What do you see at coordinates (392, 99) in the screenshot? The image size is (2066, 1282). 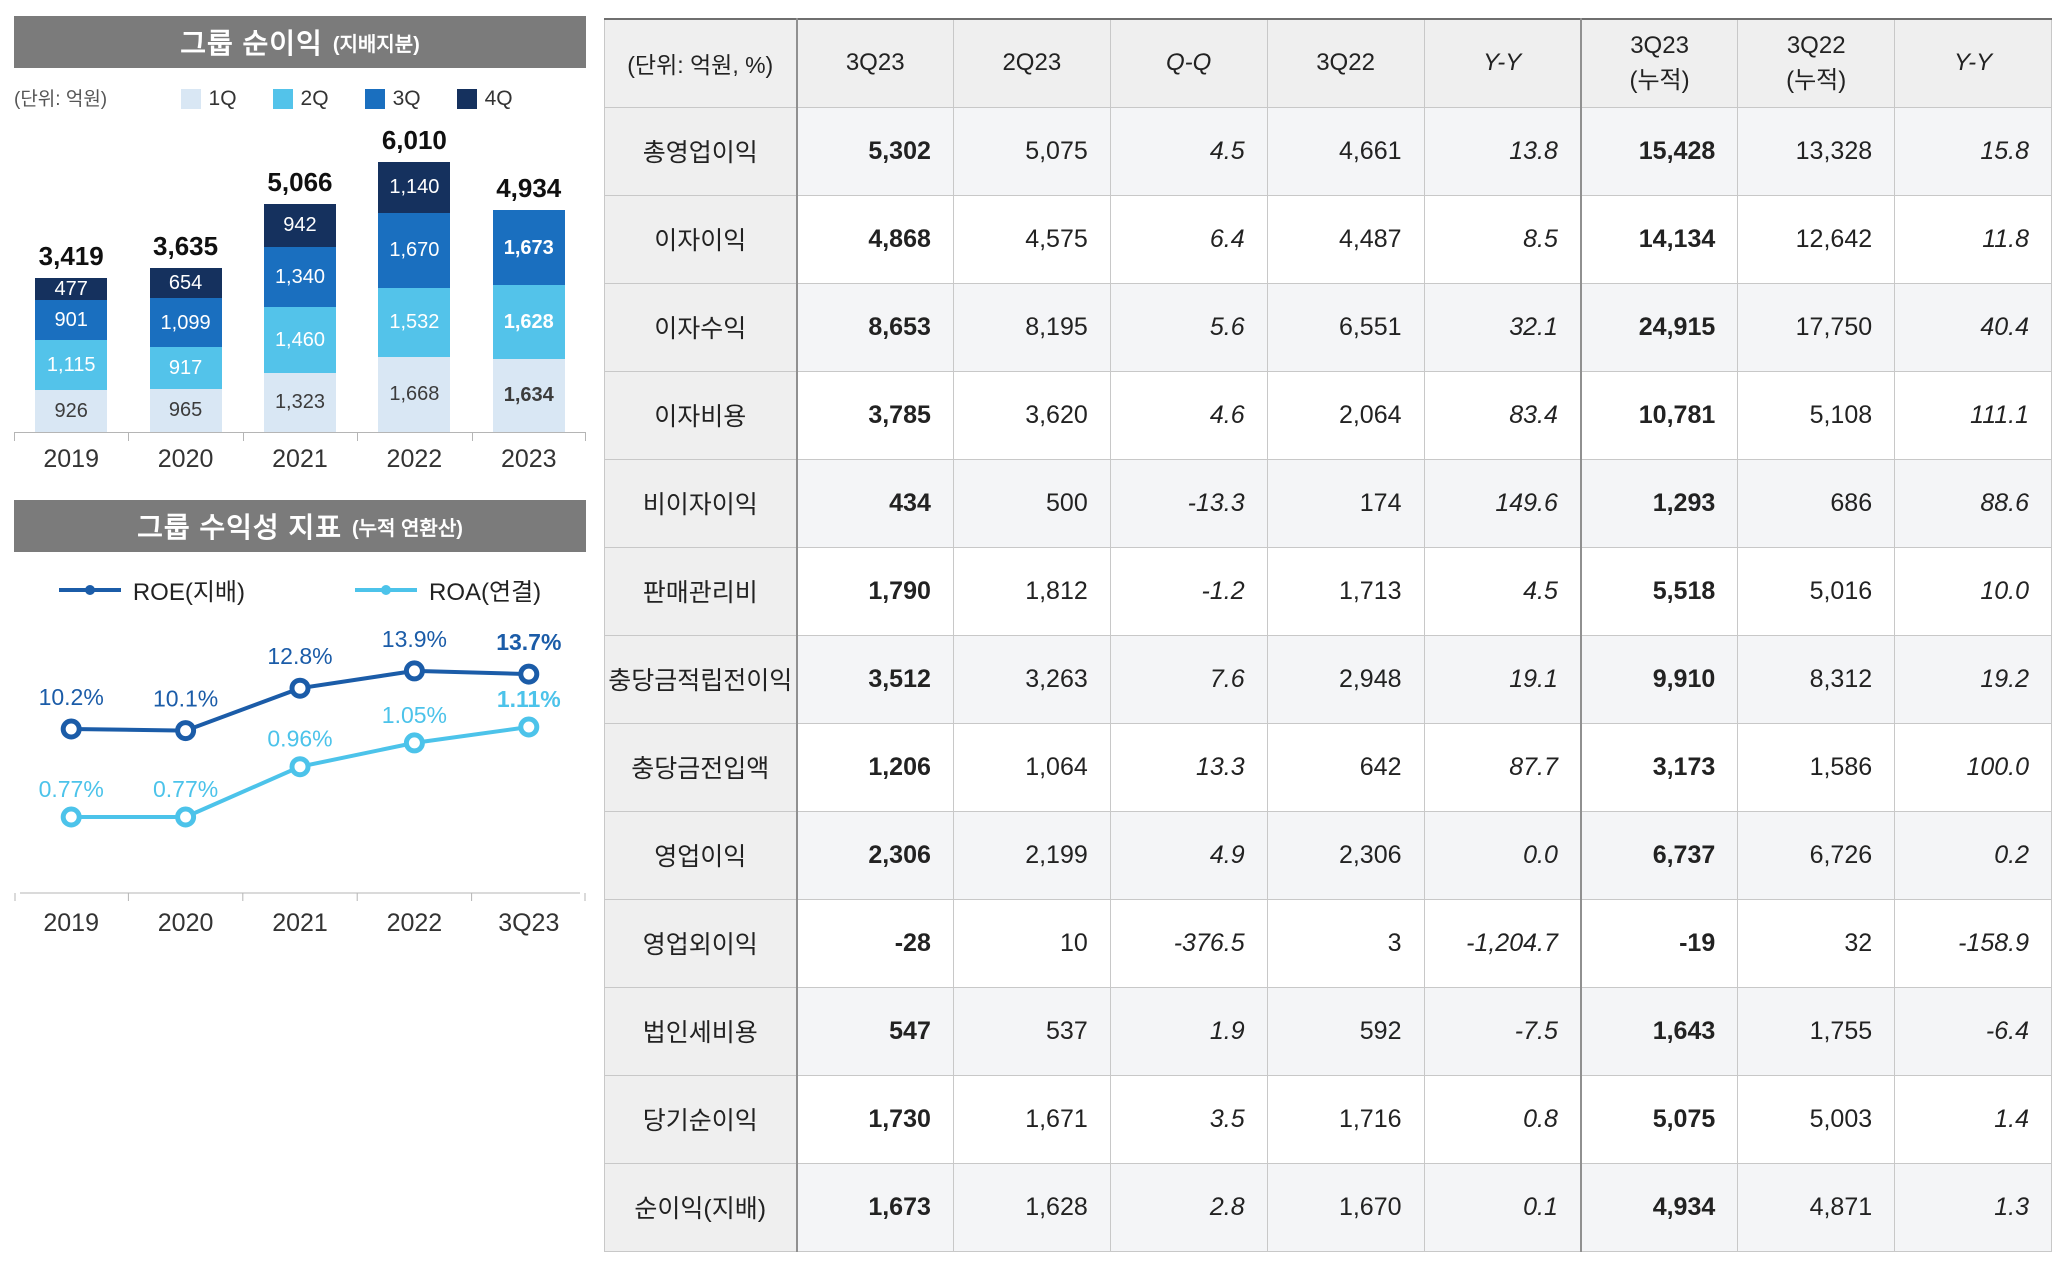 I see `legend-item-3Q: 3Q` at bounding box center [392, 99].